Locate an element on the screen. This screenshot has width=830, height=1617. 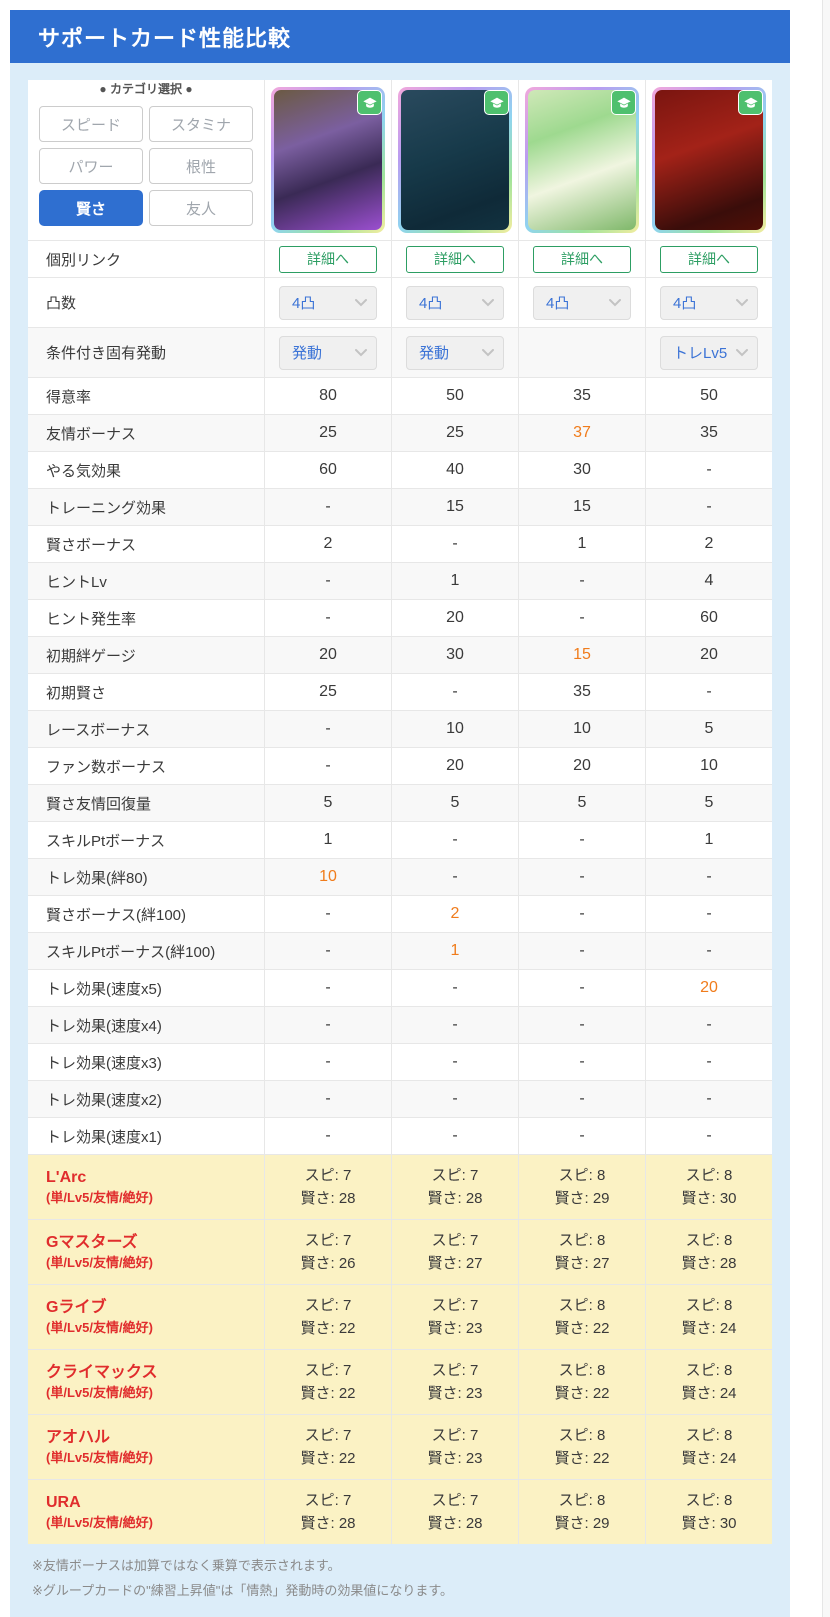
stat-value: 60 is located at coordinates (708, 618).